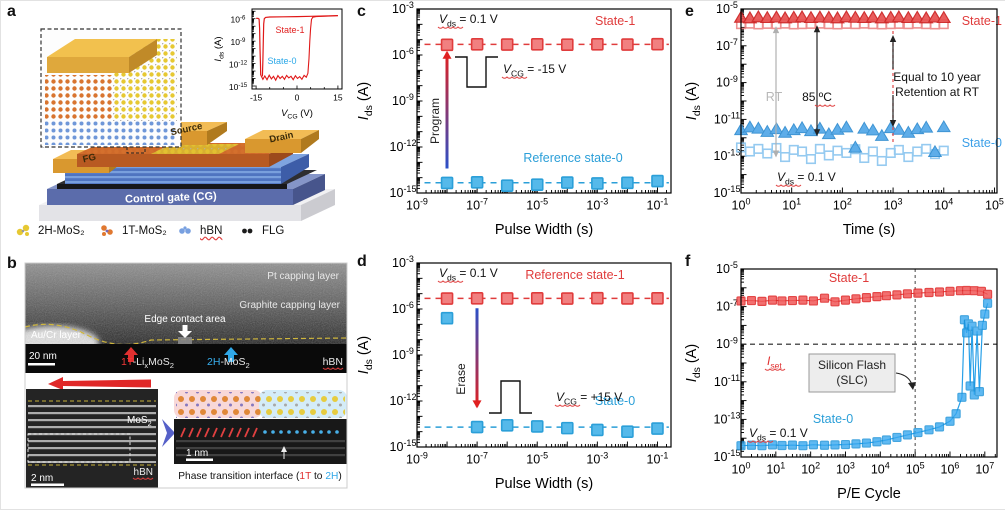 The width and height of the screenshot is (1005, 510). What do you see at coordinates (41, 364) in the screenshot?
I see `scalebar-20nm` at bounding box center [41, 364].